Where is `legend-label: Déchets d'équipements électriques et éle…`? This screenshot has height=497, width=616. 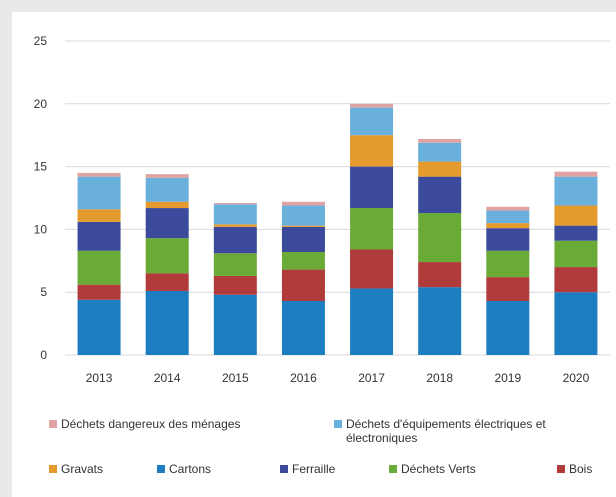 legend-label: Déchets d'équipements électriques et éle… is located at coordinates (446, 431).